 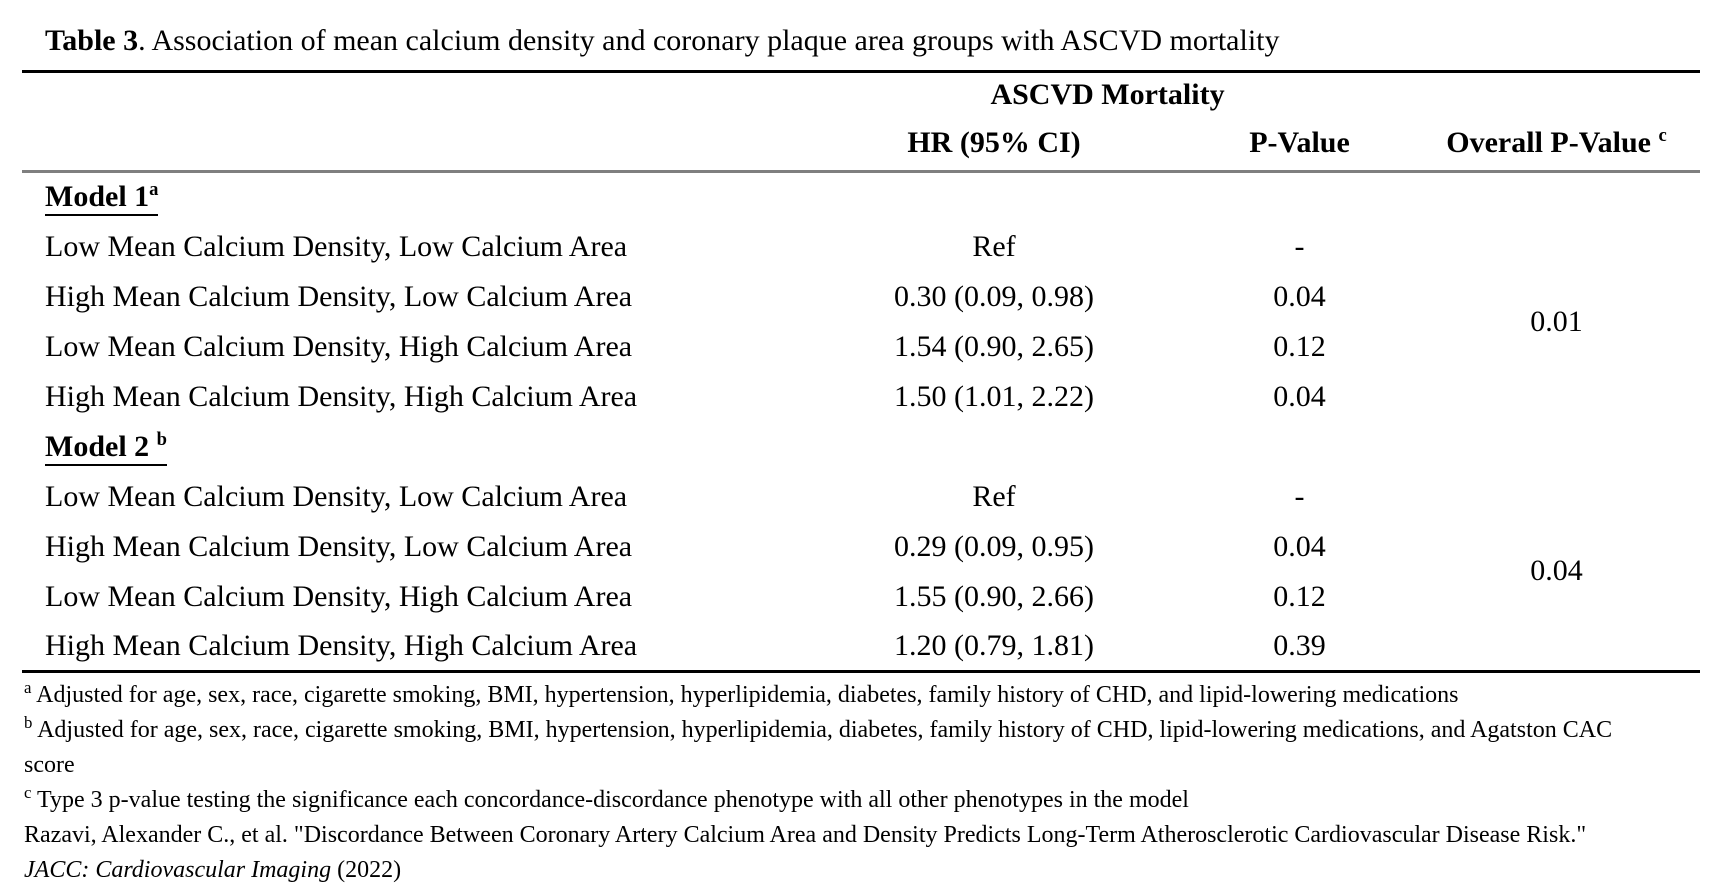 I want to click on model-1-superscript: a, so click(x=154, y=190).